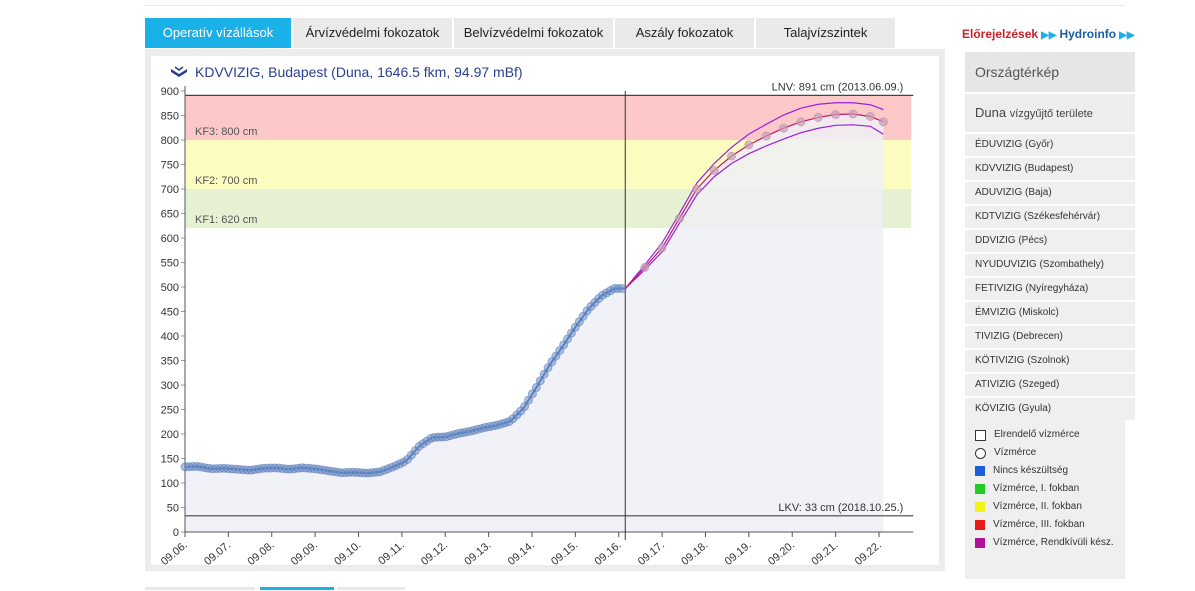  What do you see at coordinates (176, 533) in the screenshot?
I see `y-tick-label: 0` at bounding box center [176, 533].